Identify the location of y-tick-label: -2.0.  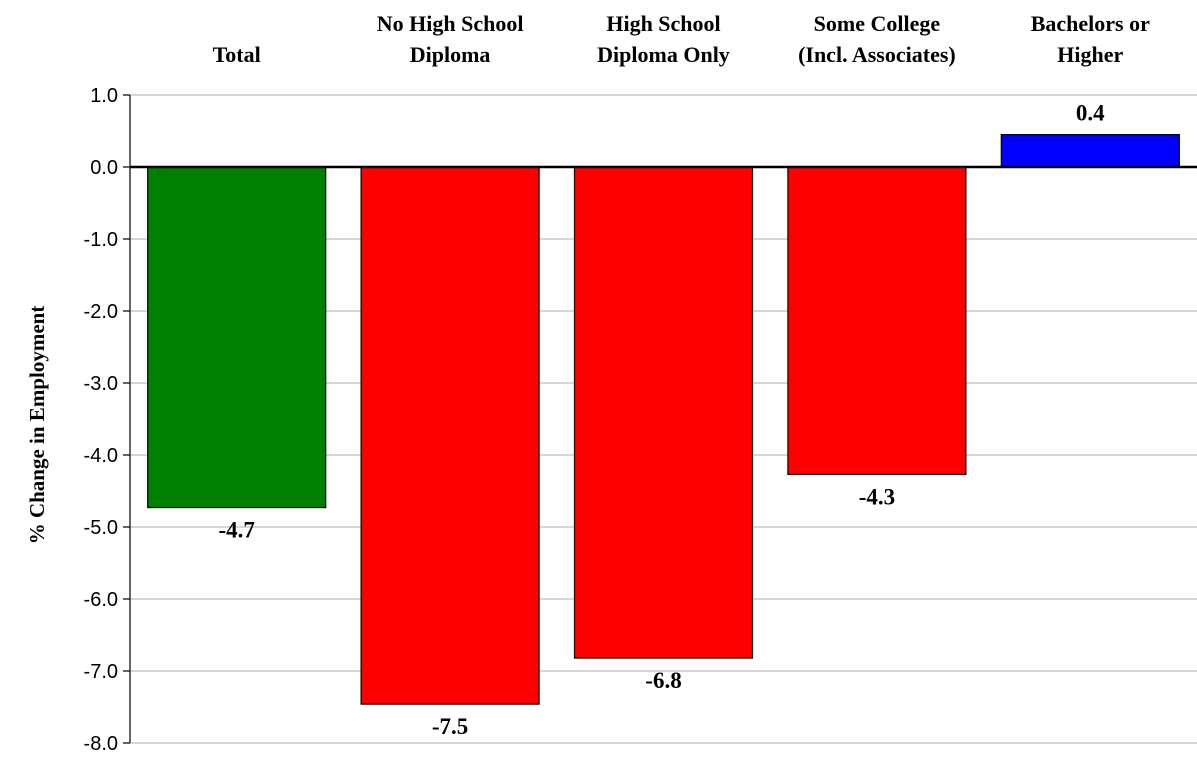
(101, 312).